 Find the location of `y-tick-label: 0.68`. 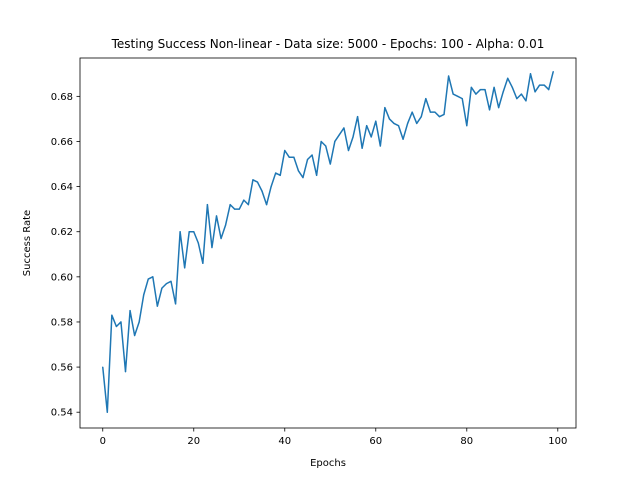

y-tick-label: 0.68 is located at coordinates (62, 97).